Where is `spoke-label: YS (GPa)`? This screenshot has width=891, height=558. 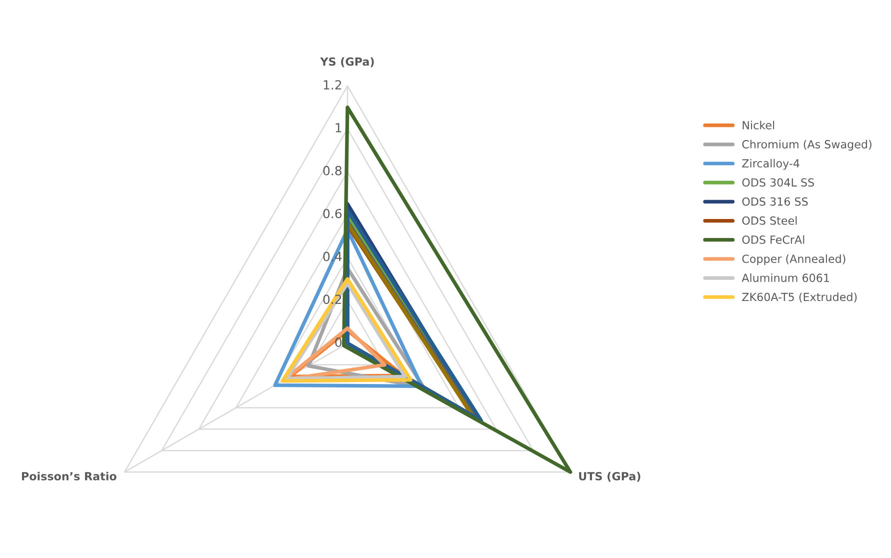
spoke-label: YS (GPa) is located at coordinates (347, 62).